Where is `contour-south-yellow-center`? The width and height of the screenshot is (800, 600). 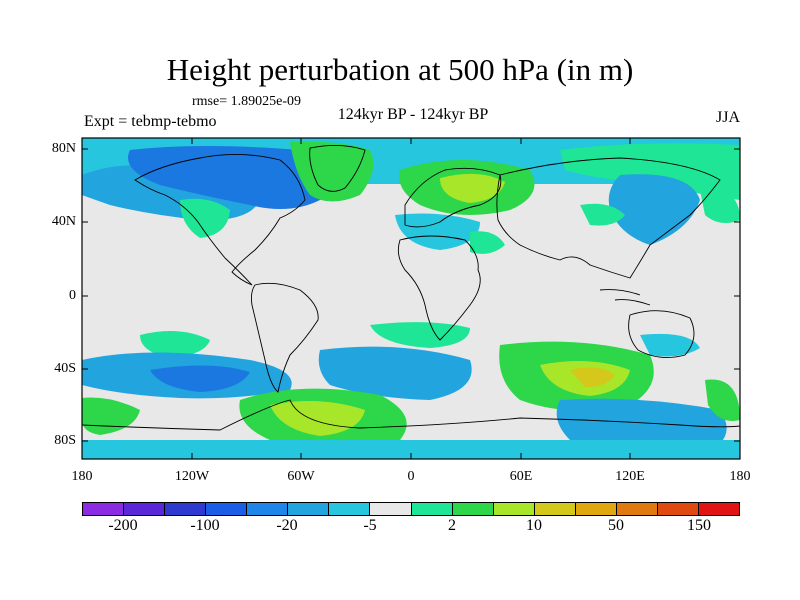
contour-south-yellow-center is located at coordinates (317, 418).